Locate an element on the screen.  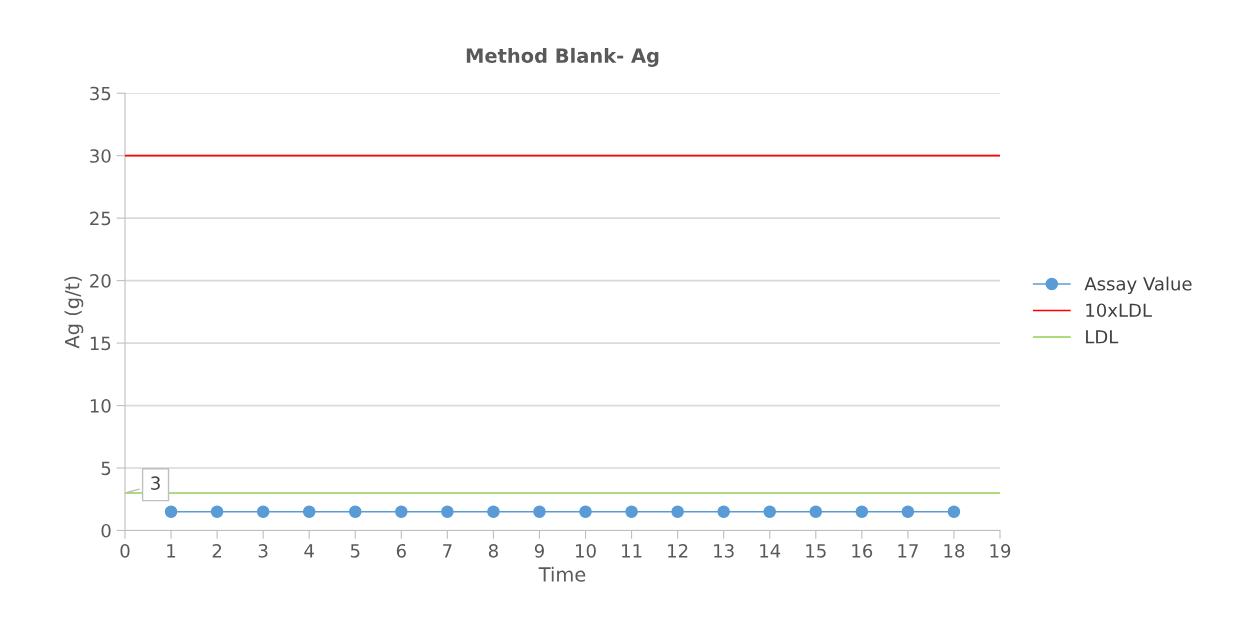
x-tick-label: 7 is located at coordinates (447, 551).